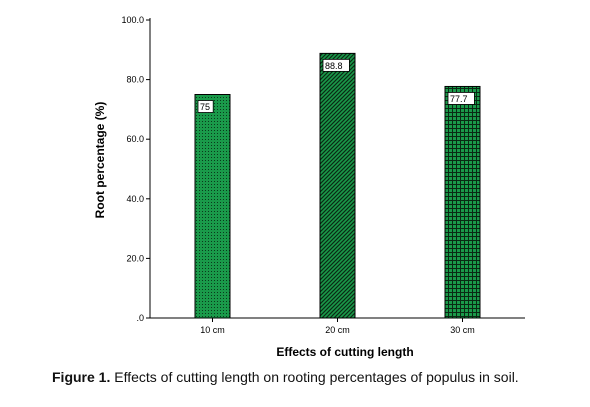  What do you see at coordinates (212, 330) in the screenshot?
I see `x-tick-label: 10 cm` at bounding box center [212, 330].